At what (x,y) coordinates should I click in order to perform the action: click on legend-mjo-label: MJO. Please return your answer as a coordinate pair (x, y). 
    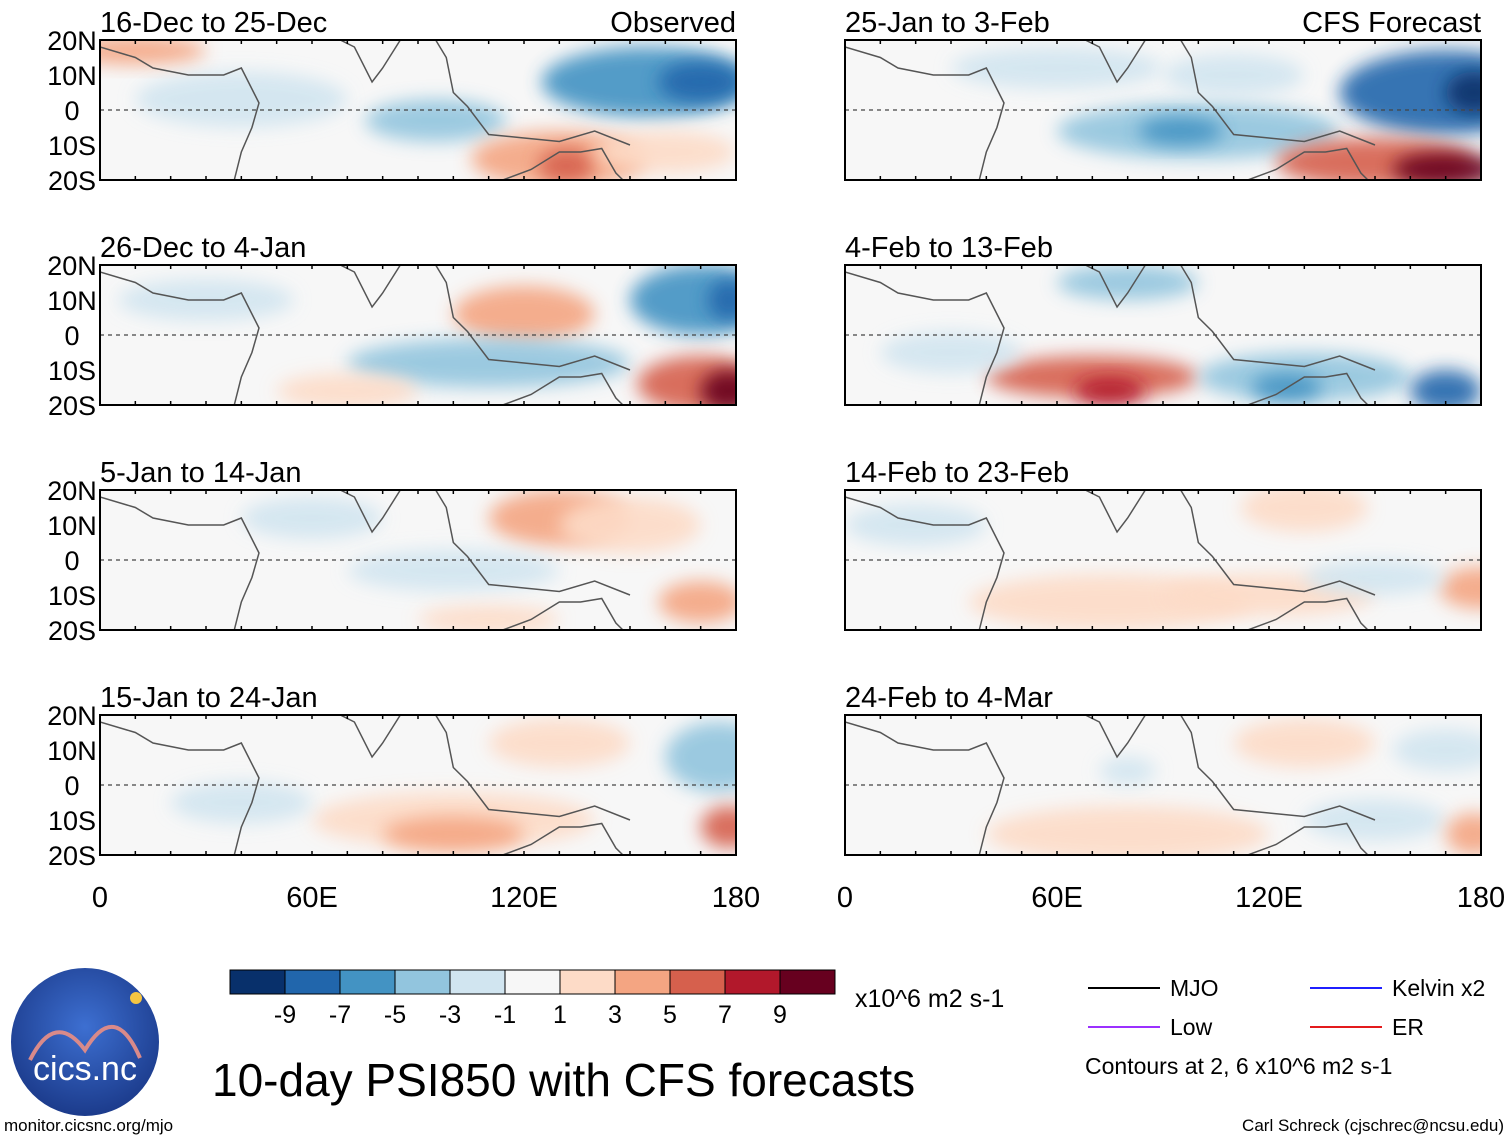
    Looking at the image, I should click on (1194, 988).